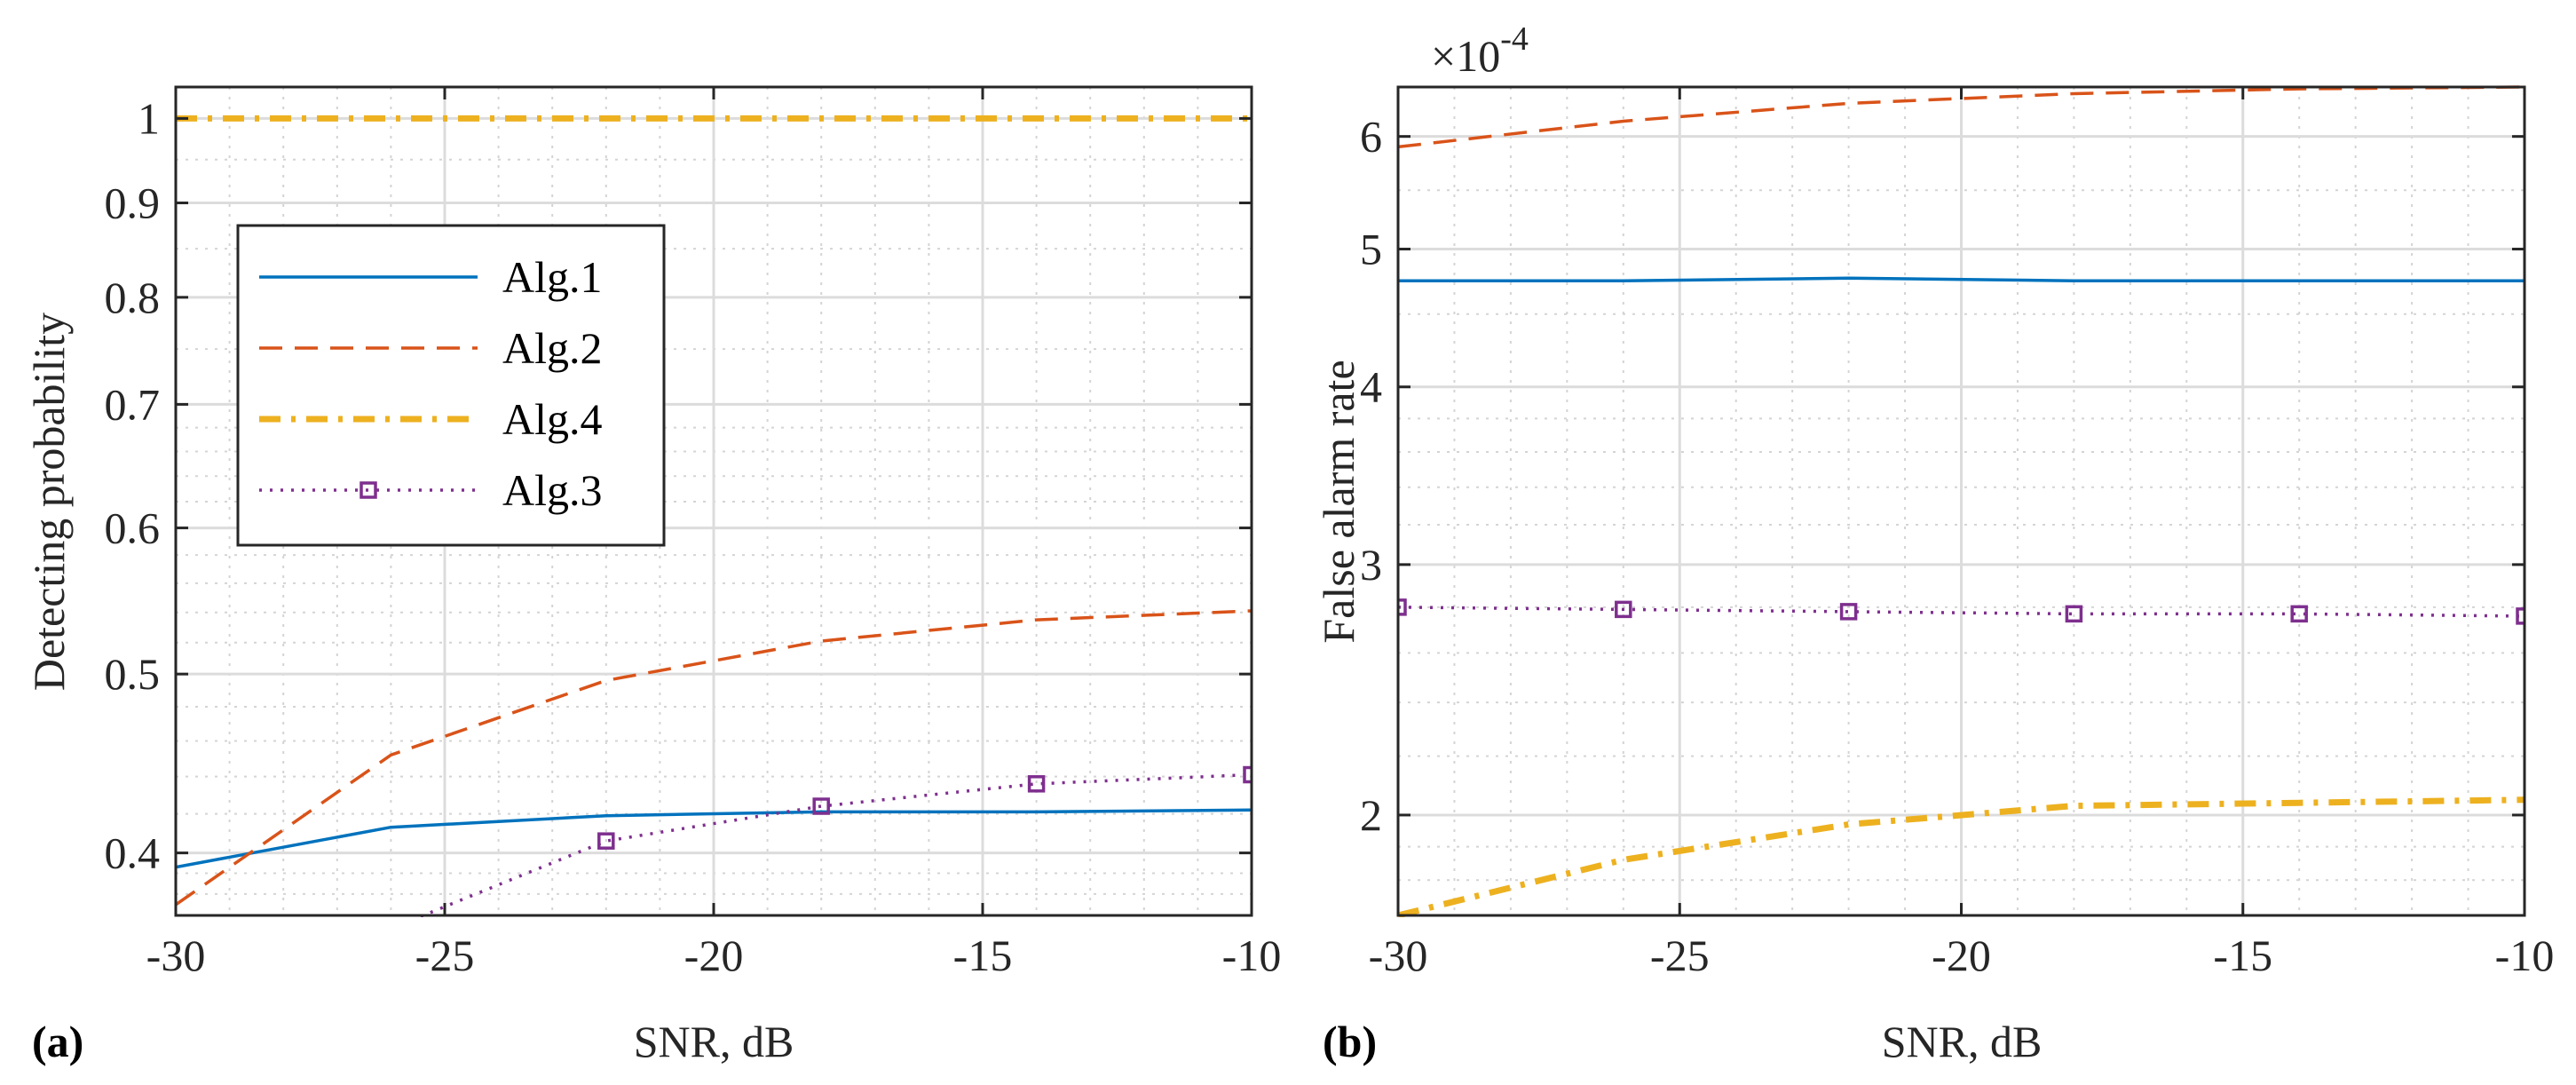 The height and width of the screenshot is (1085, 2576). What do you see at coordinates (133, 297) in the screenshot?
I see `a-ytick-label: 0.8` at bounding box center [133, 297].